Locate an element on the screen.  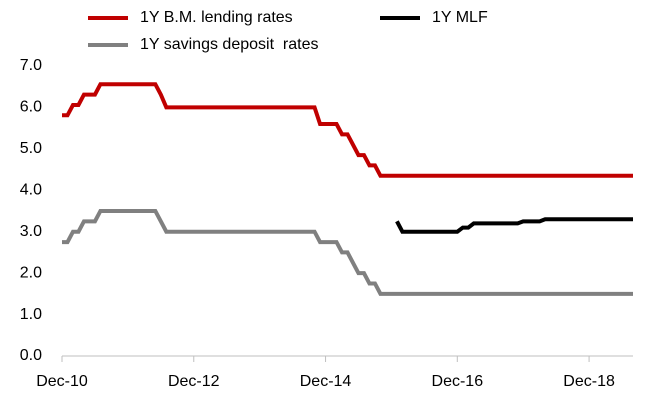
y-tick-label: 4.0 is located at coordinates (31, 190).